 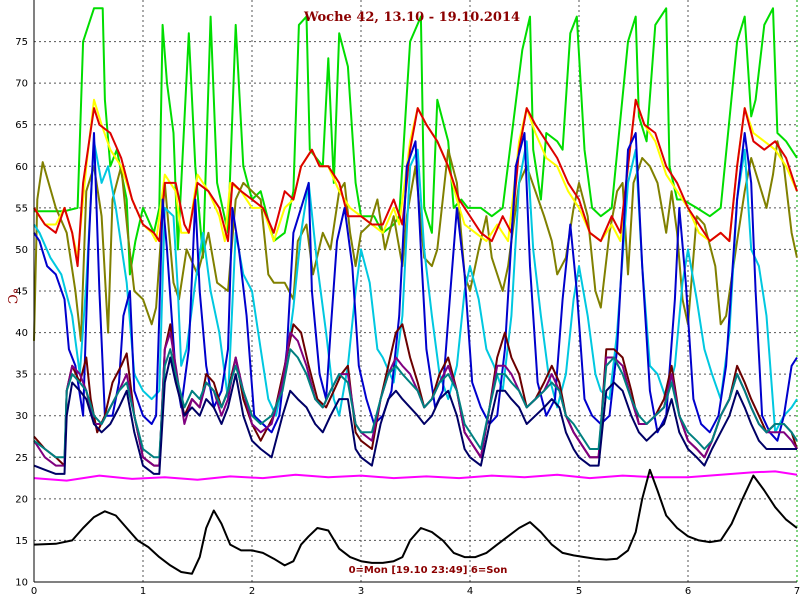 What do you see at coordinates (21, 333) in the screenshot?
I see `y-tick-label: 40` at bounding box center [21, 333].